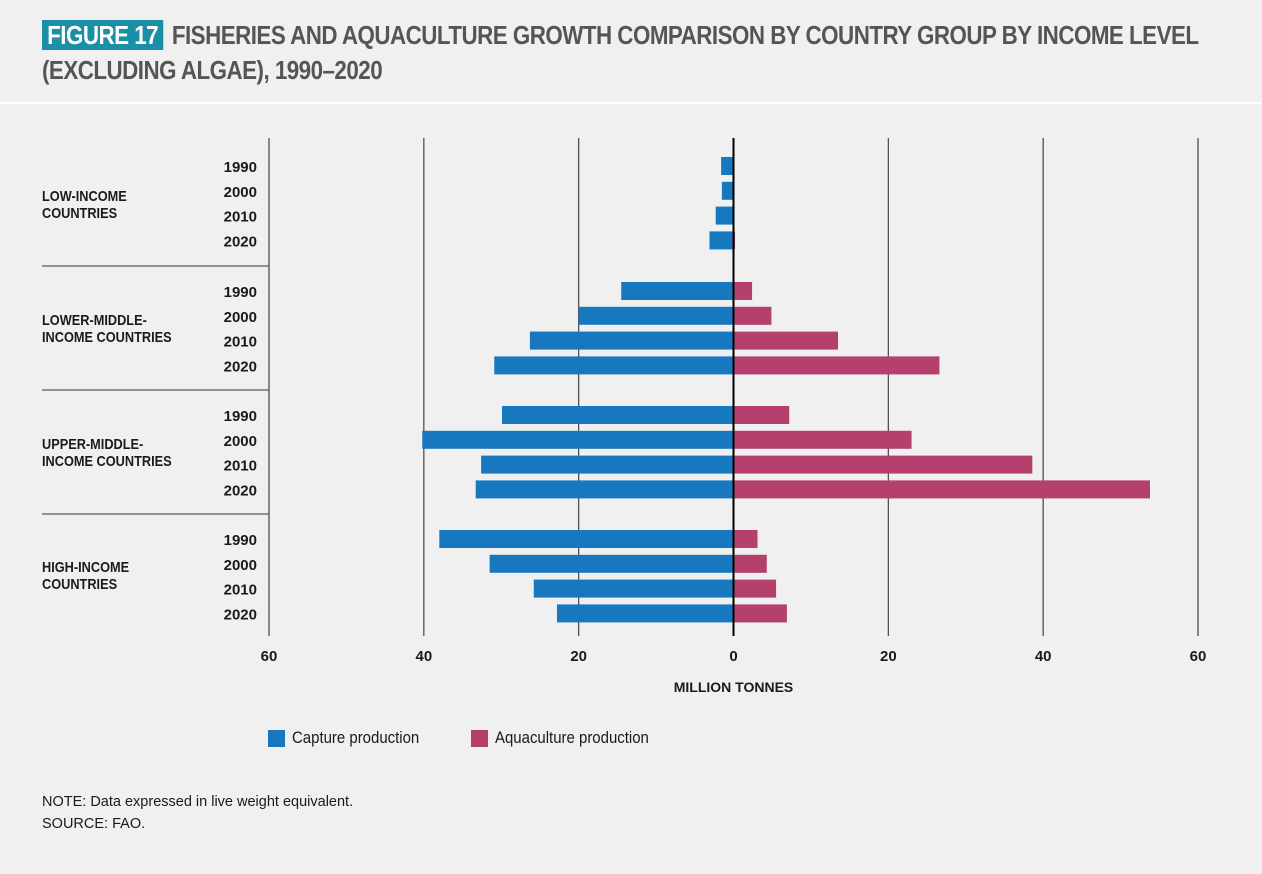  What do you see at coordinates (276, 738) in the screenshot?
I see `legend-swatch-capture` at bounding box center [276, 738].